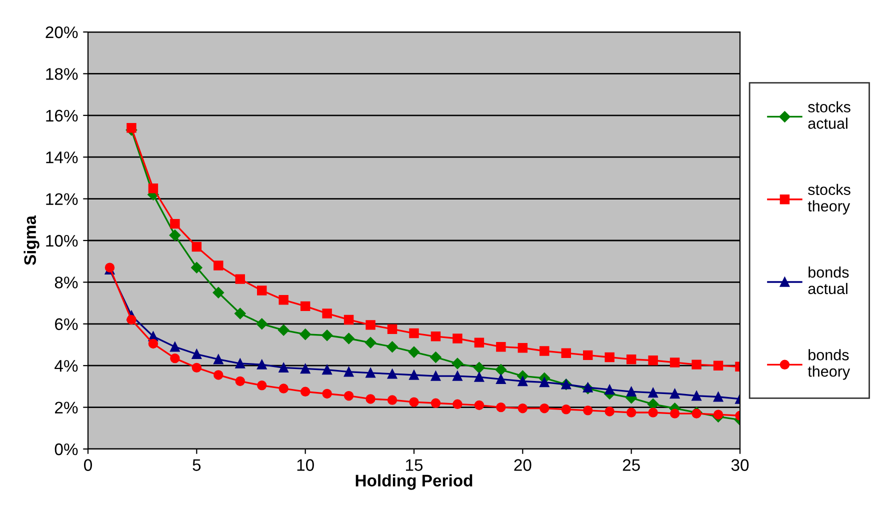 The width and height of the screenshot is (891, 513). I want to click on x-axis-title: Holding Period, so click(414, 482).